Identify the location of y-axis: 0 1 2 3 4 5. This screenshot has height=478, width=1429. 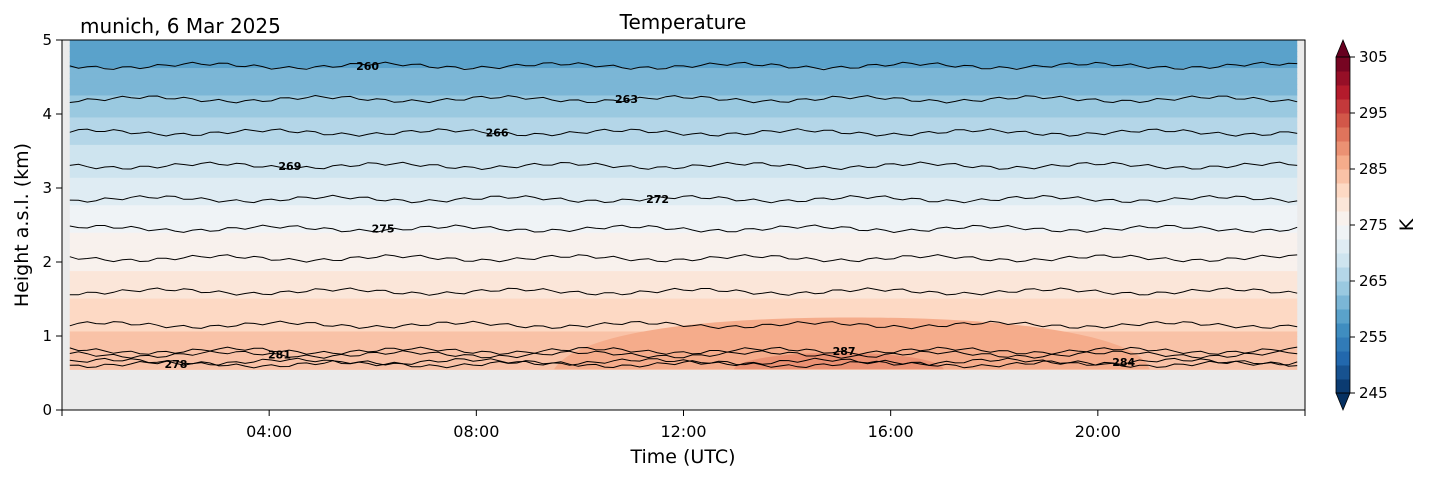
(52, 225).